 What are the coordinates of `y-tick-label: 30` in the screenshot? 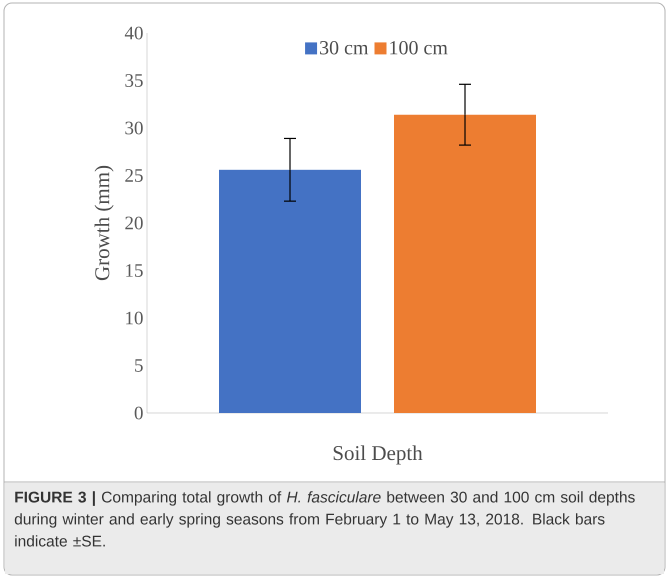 It's located at (134, 128).